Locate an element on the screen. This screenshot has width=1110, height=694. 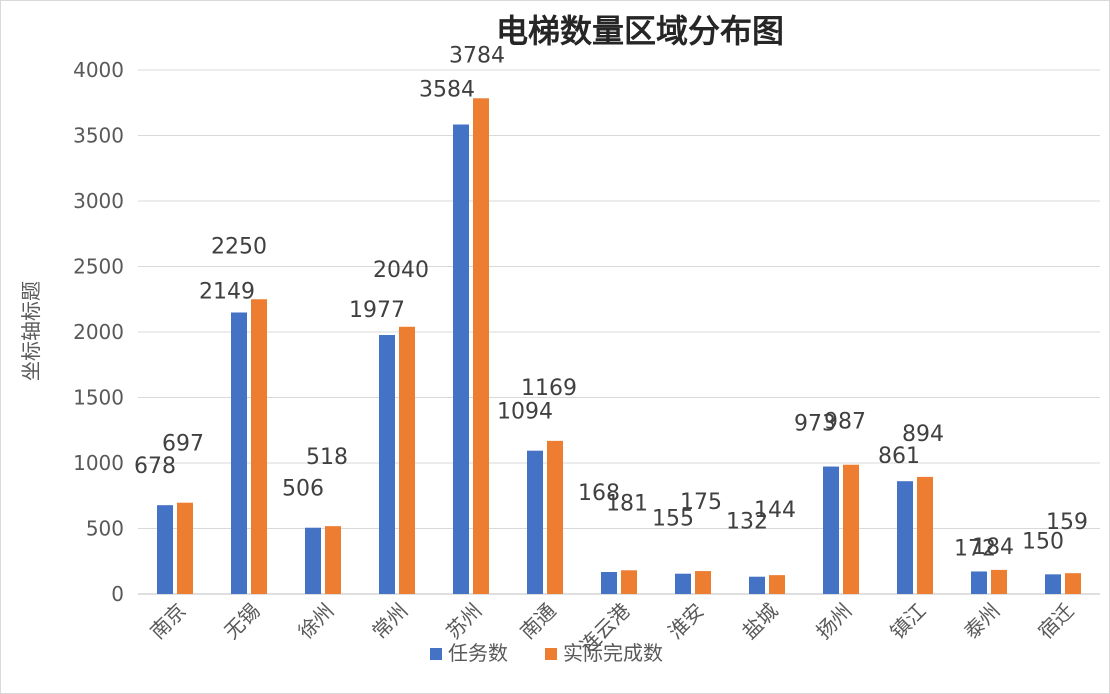
data-label: 506 is located at coordinates (303, 489).